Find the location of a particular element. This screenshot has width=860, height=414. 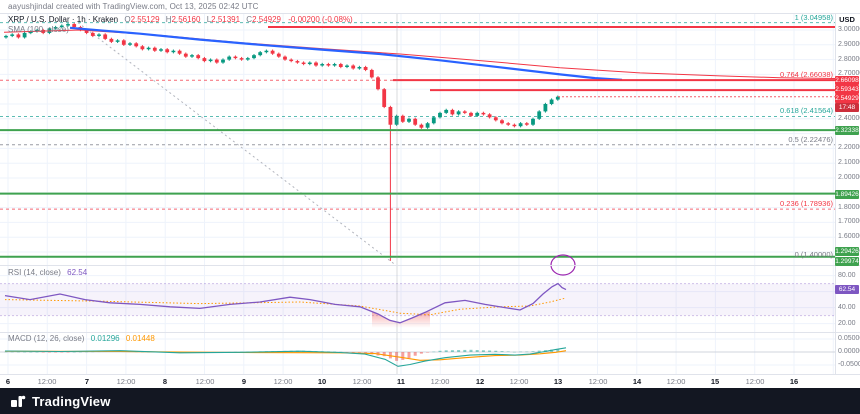

macd-pane is located at coordinates (417, 357).